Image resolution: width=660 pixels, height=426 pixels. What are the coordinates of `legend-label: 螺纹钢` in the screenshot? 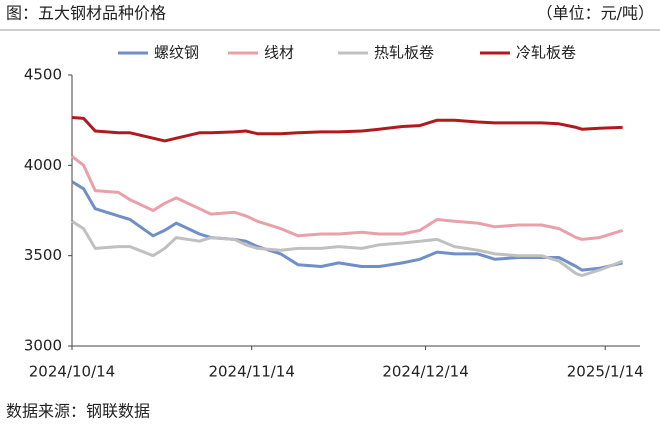 It's located at (176, 53).